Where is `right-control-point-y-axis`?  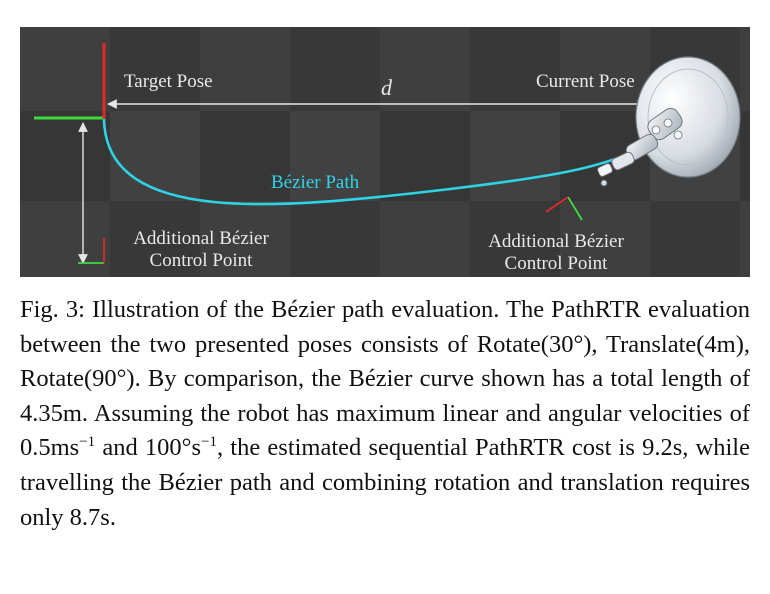
right-control-point-y-axis is located at coordinates (557, 204).